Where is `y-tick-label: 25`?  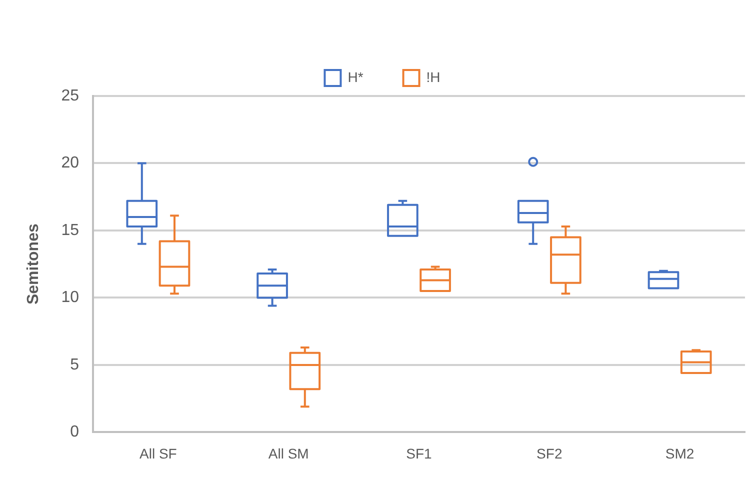 y-tick-label: 25 is located at coordinates (70, 95).